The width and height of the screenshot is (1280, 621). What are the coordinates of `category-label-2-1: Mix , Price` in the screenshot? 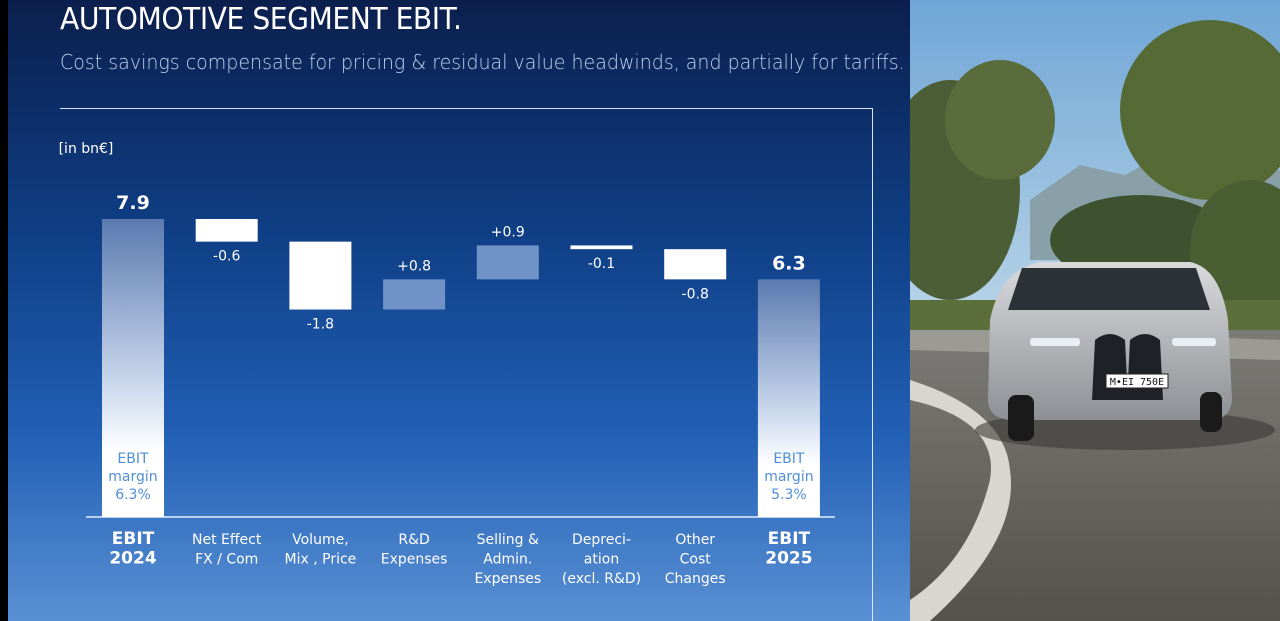 It's located at (321, 560).